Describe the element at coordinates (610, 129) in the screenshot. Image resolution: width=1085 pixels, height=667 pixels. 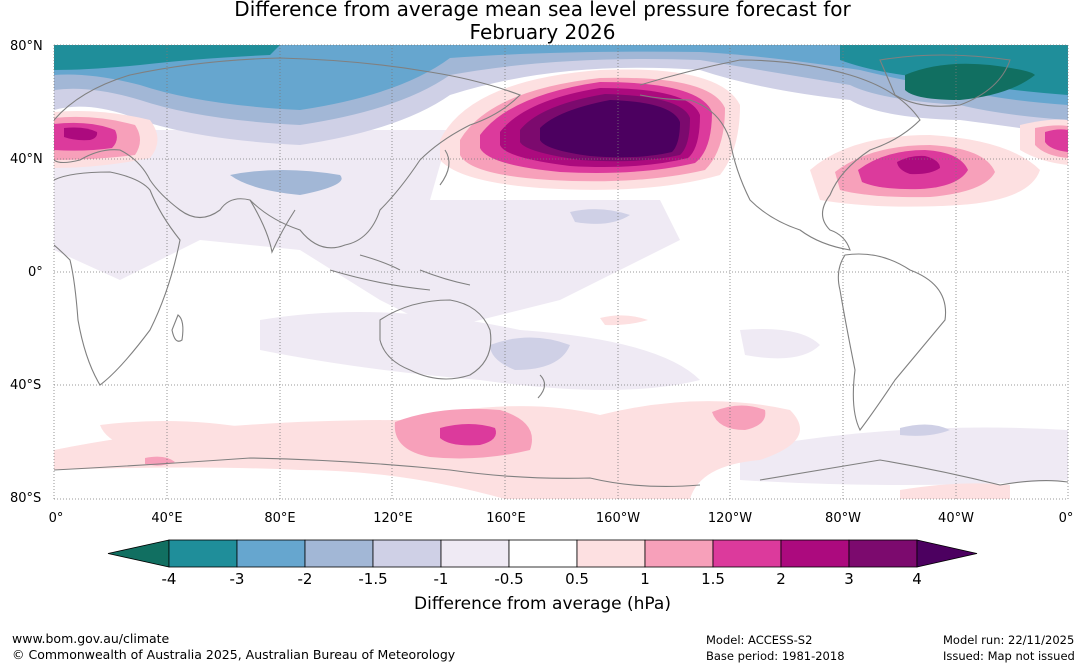
I see `north-pacific-high-core` at that location.